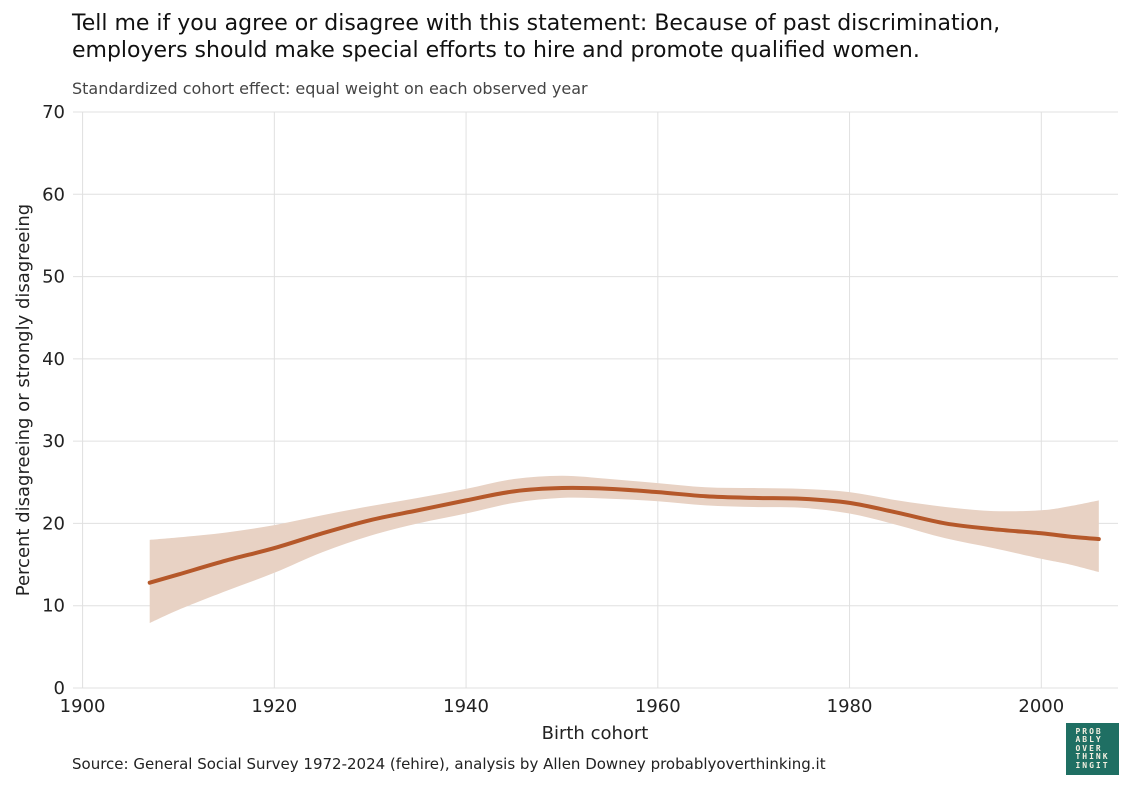 The image size is (1133, 790). I want to click on x-tick-labels: 1900 1920 1940 1960 1980 2000, so click(562, 706).